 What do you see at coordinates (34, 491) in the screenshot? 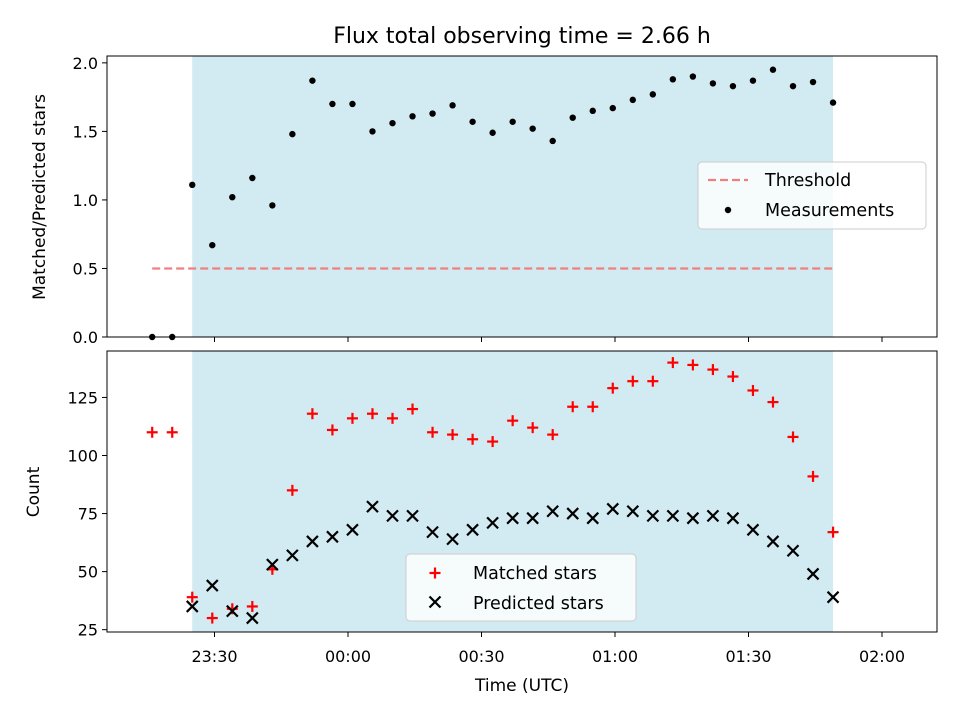
I see `count-y-axis-label: Count` at bounding box center [34, 491].